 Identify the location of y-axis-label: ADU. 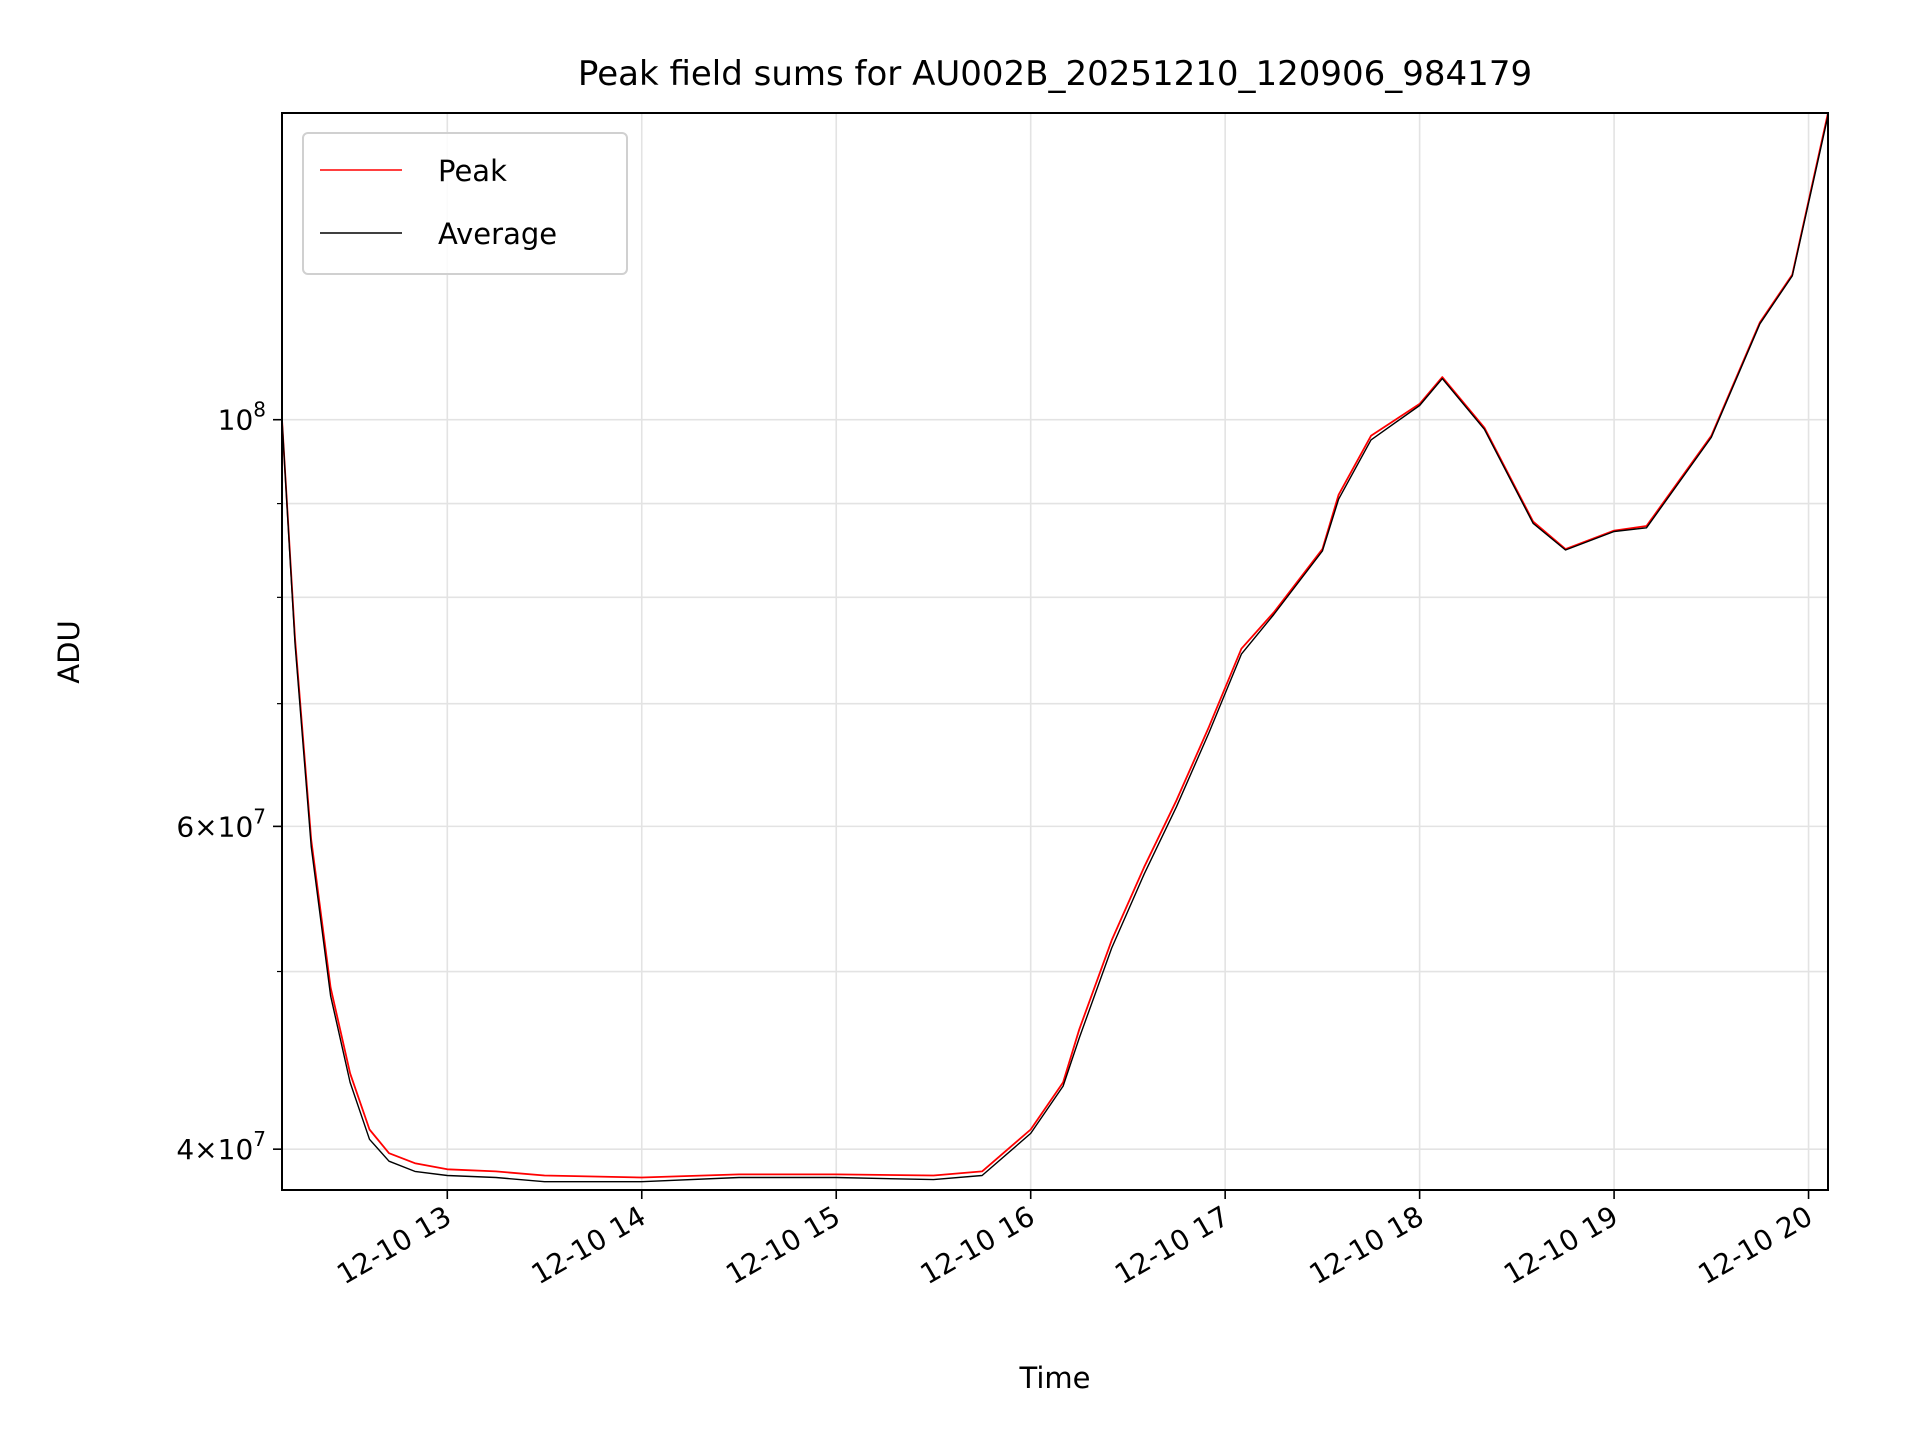
(69, 651).